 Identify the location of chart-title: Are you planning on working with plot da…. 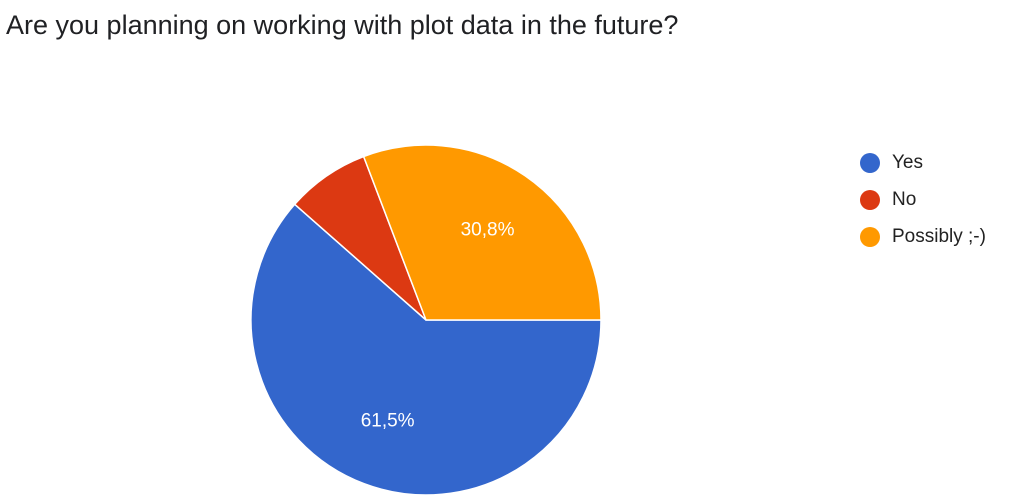
(342, 25).